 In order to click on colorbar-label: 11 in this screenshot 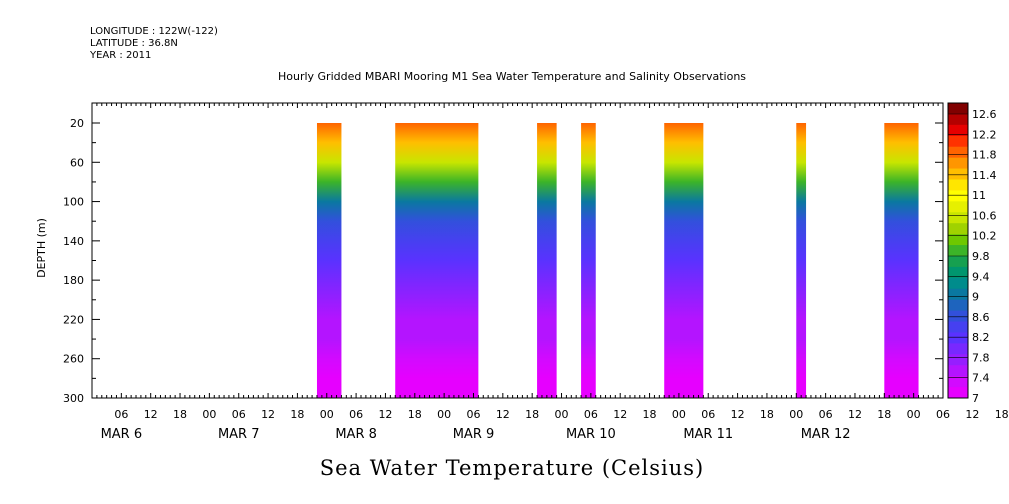, I will do `click(979, 195)`.